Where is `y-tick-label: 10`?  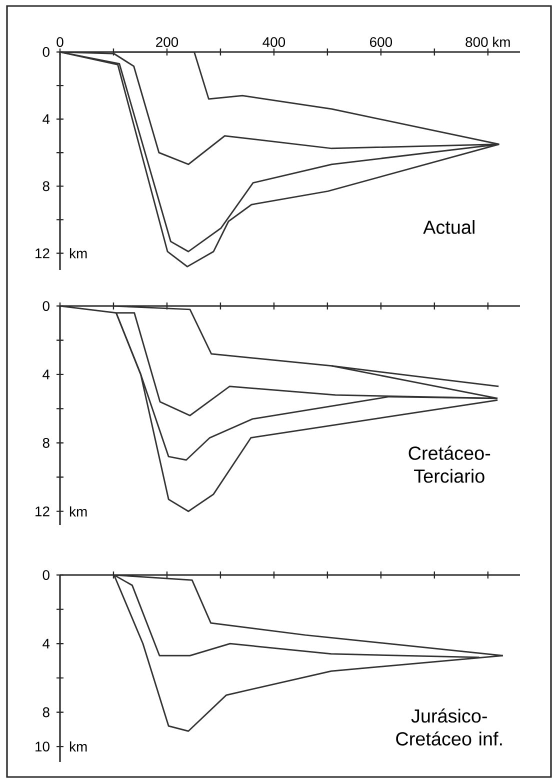 y-tick-label: 10 is located at coordinates (43, 747).